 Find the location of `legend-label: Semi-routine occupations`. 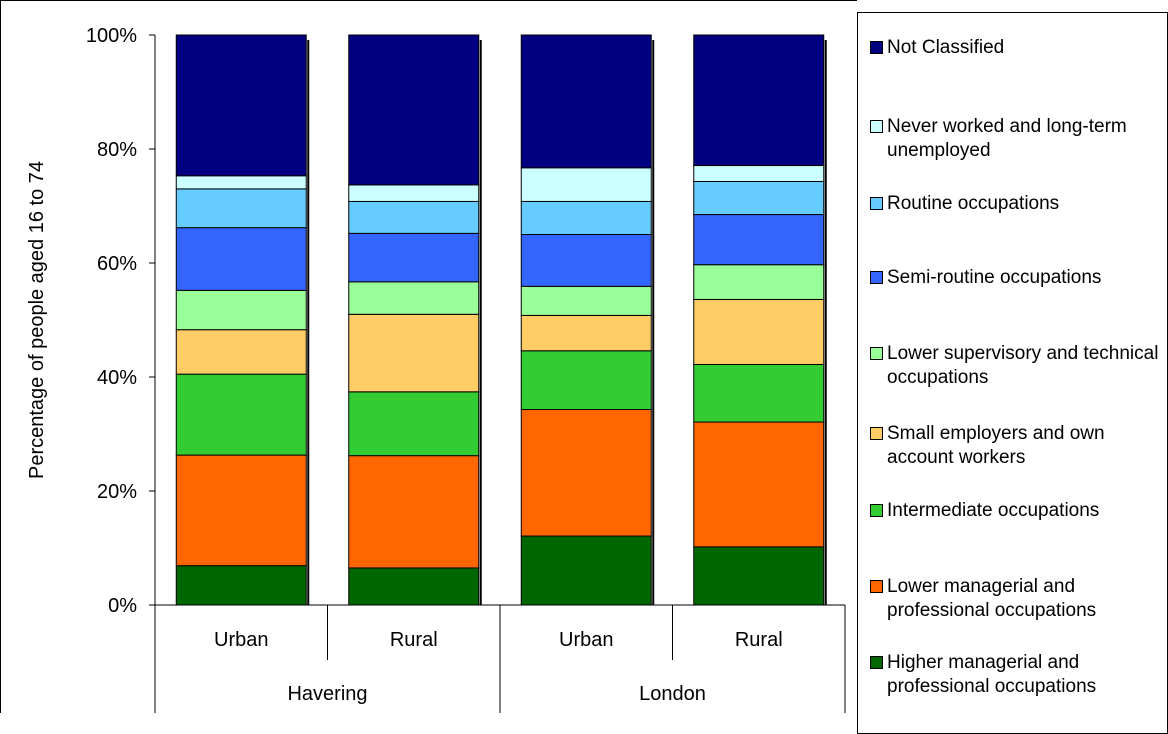

legend-label: Semi-routine occupations is located at coordinates (994, 277).